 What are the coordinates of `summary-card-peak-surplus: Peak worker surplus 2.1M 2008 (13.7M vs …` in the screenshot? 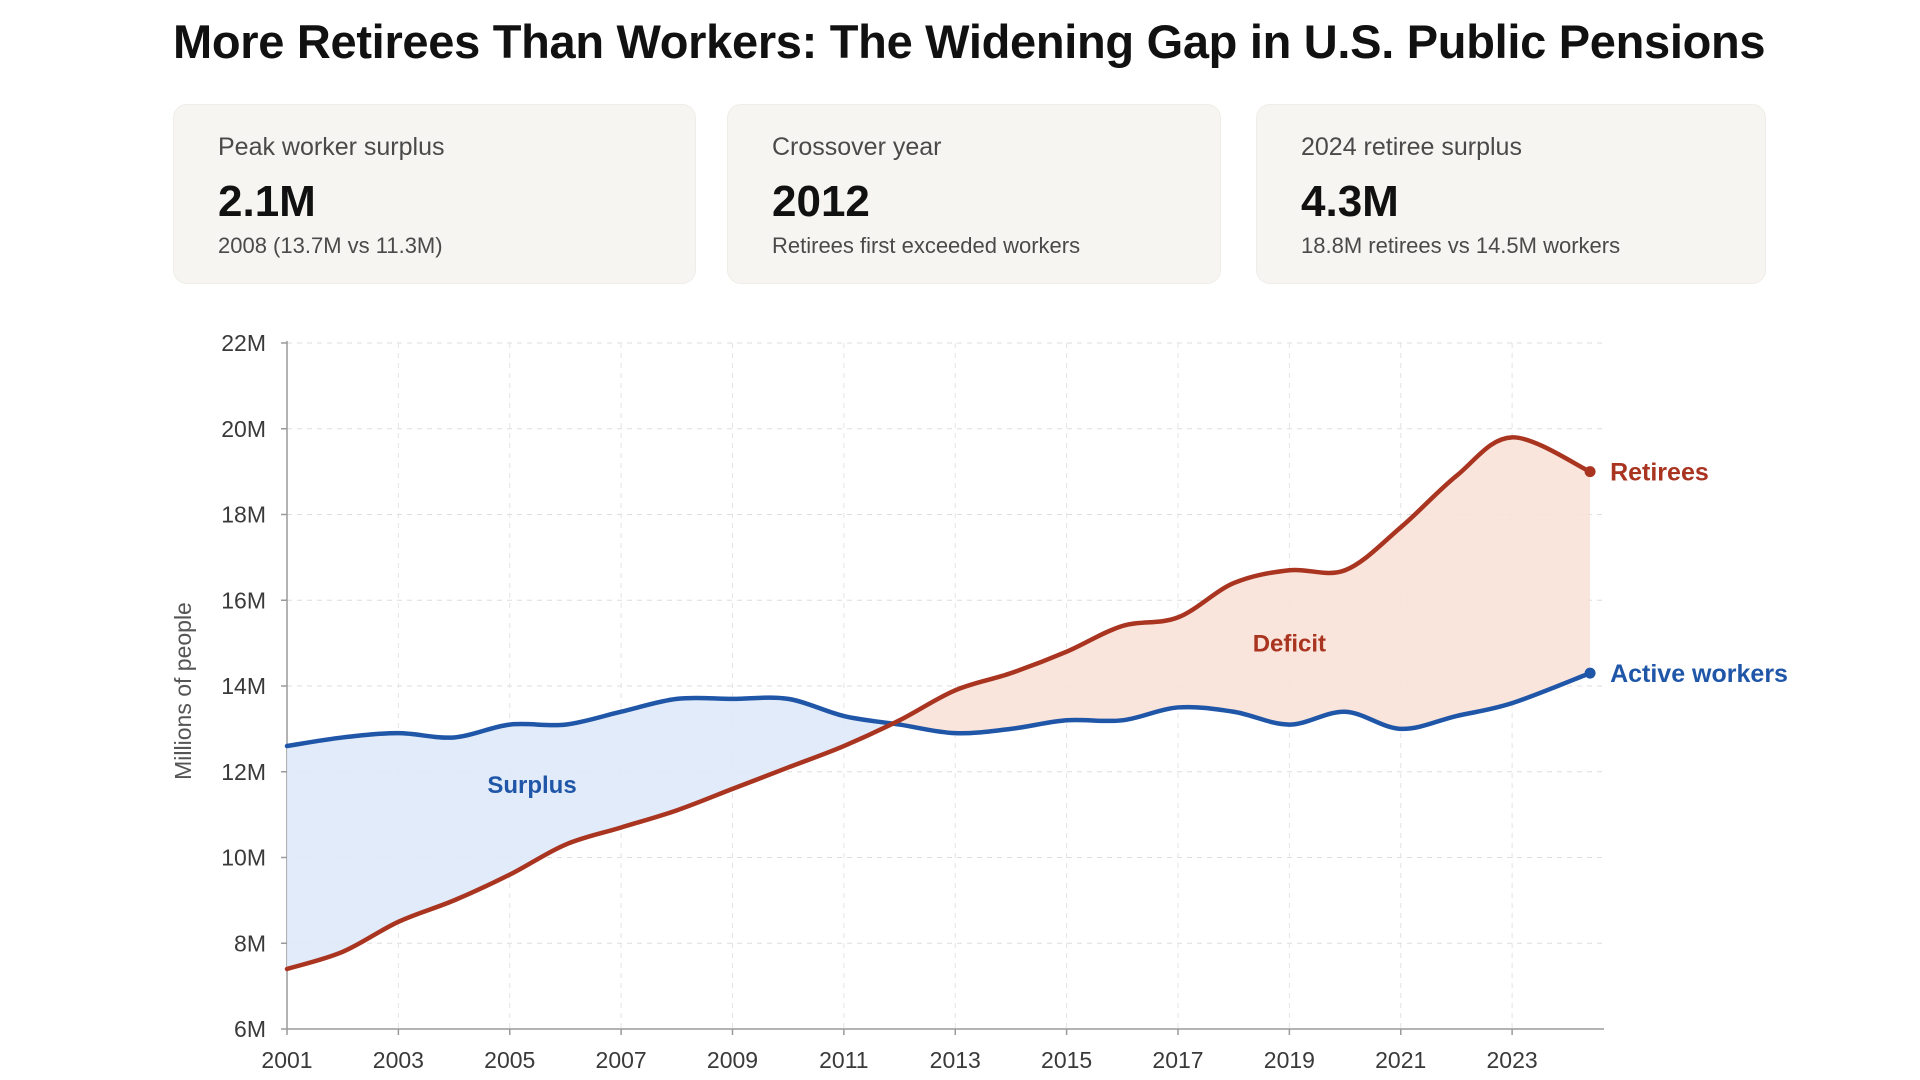 It's located at (434, 194).